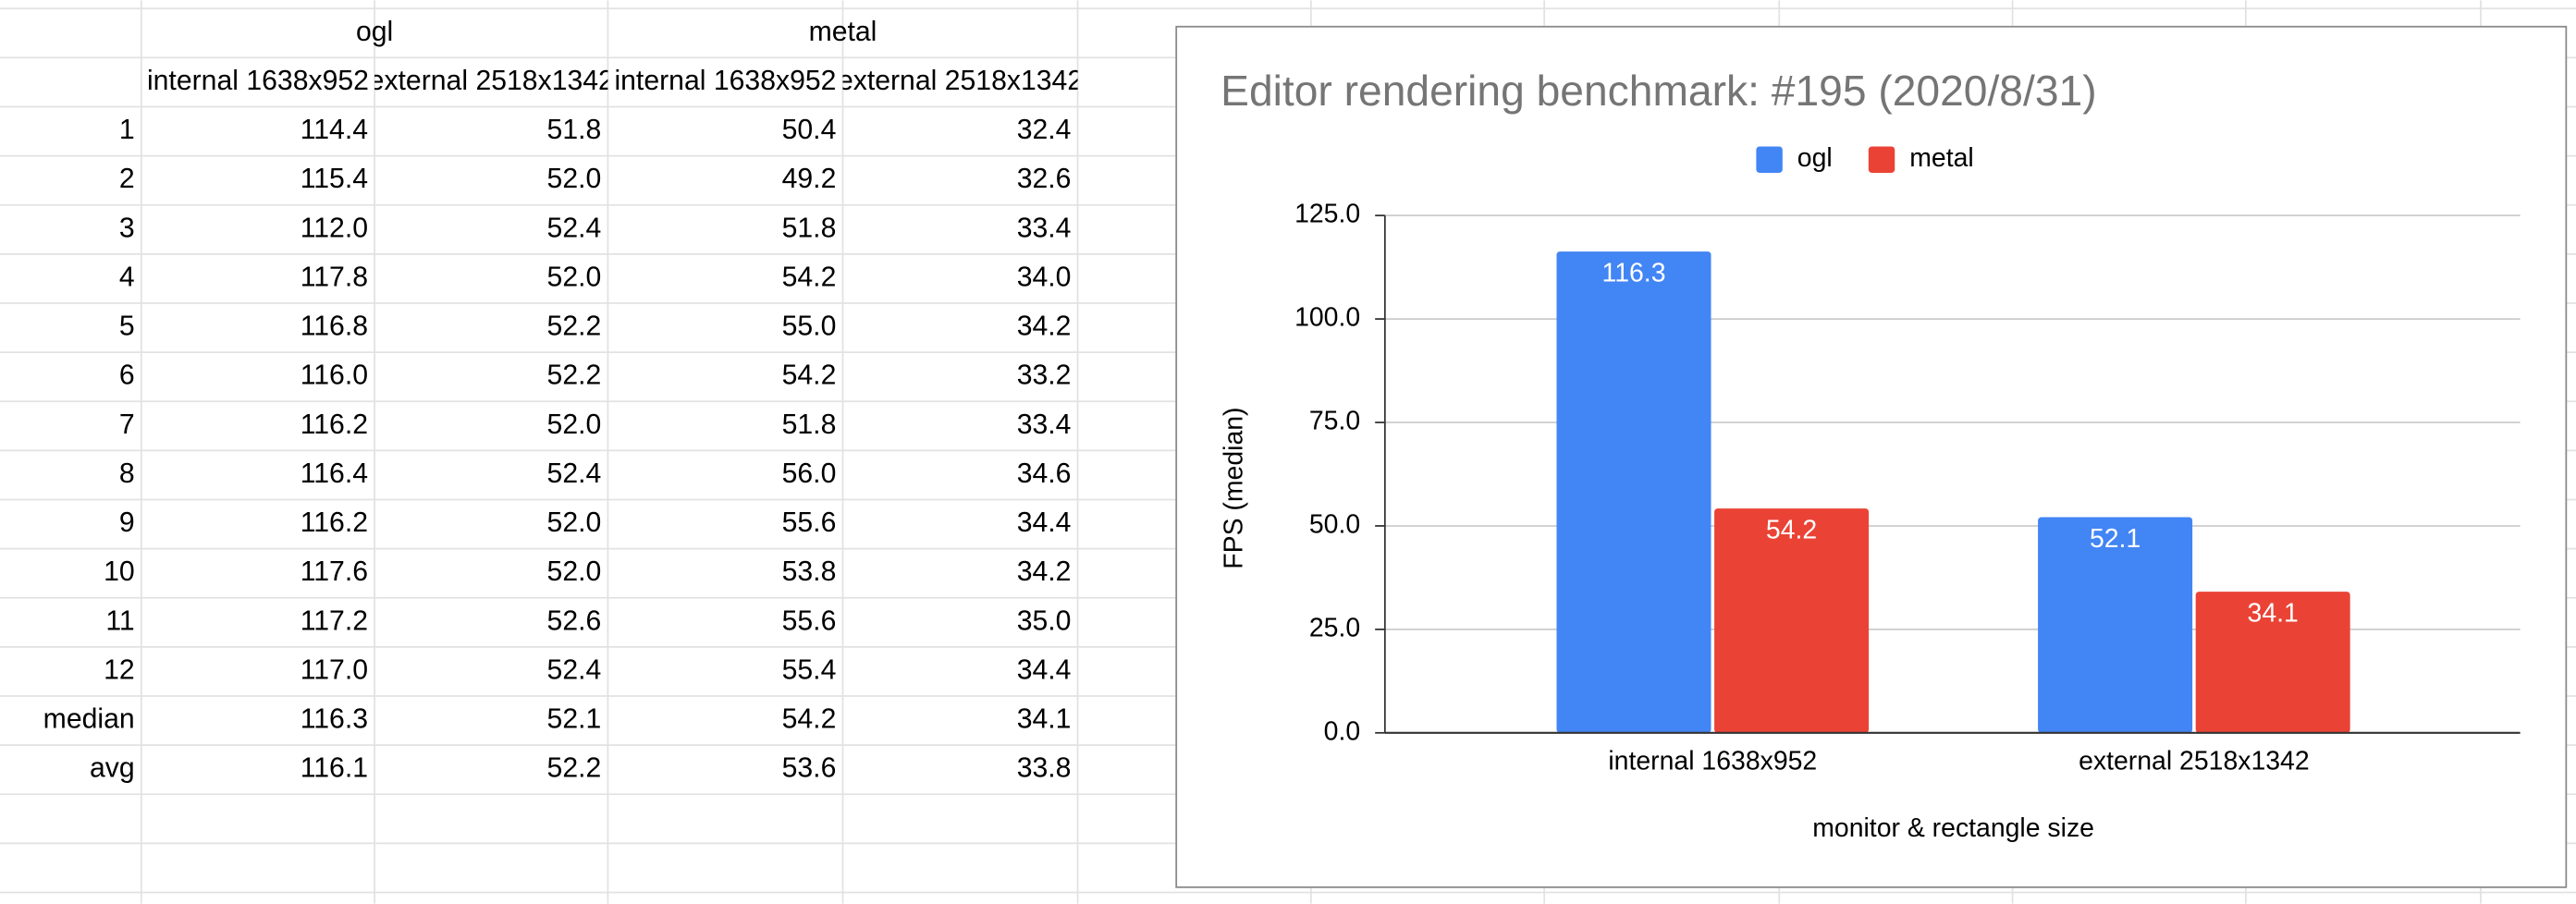 The image size is (2576, 904). I want to click on cell-value: 34.0, so click(1044, 277).